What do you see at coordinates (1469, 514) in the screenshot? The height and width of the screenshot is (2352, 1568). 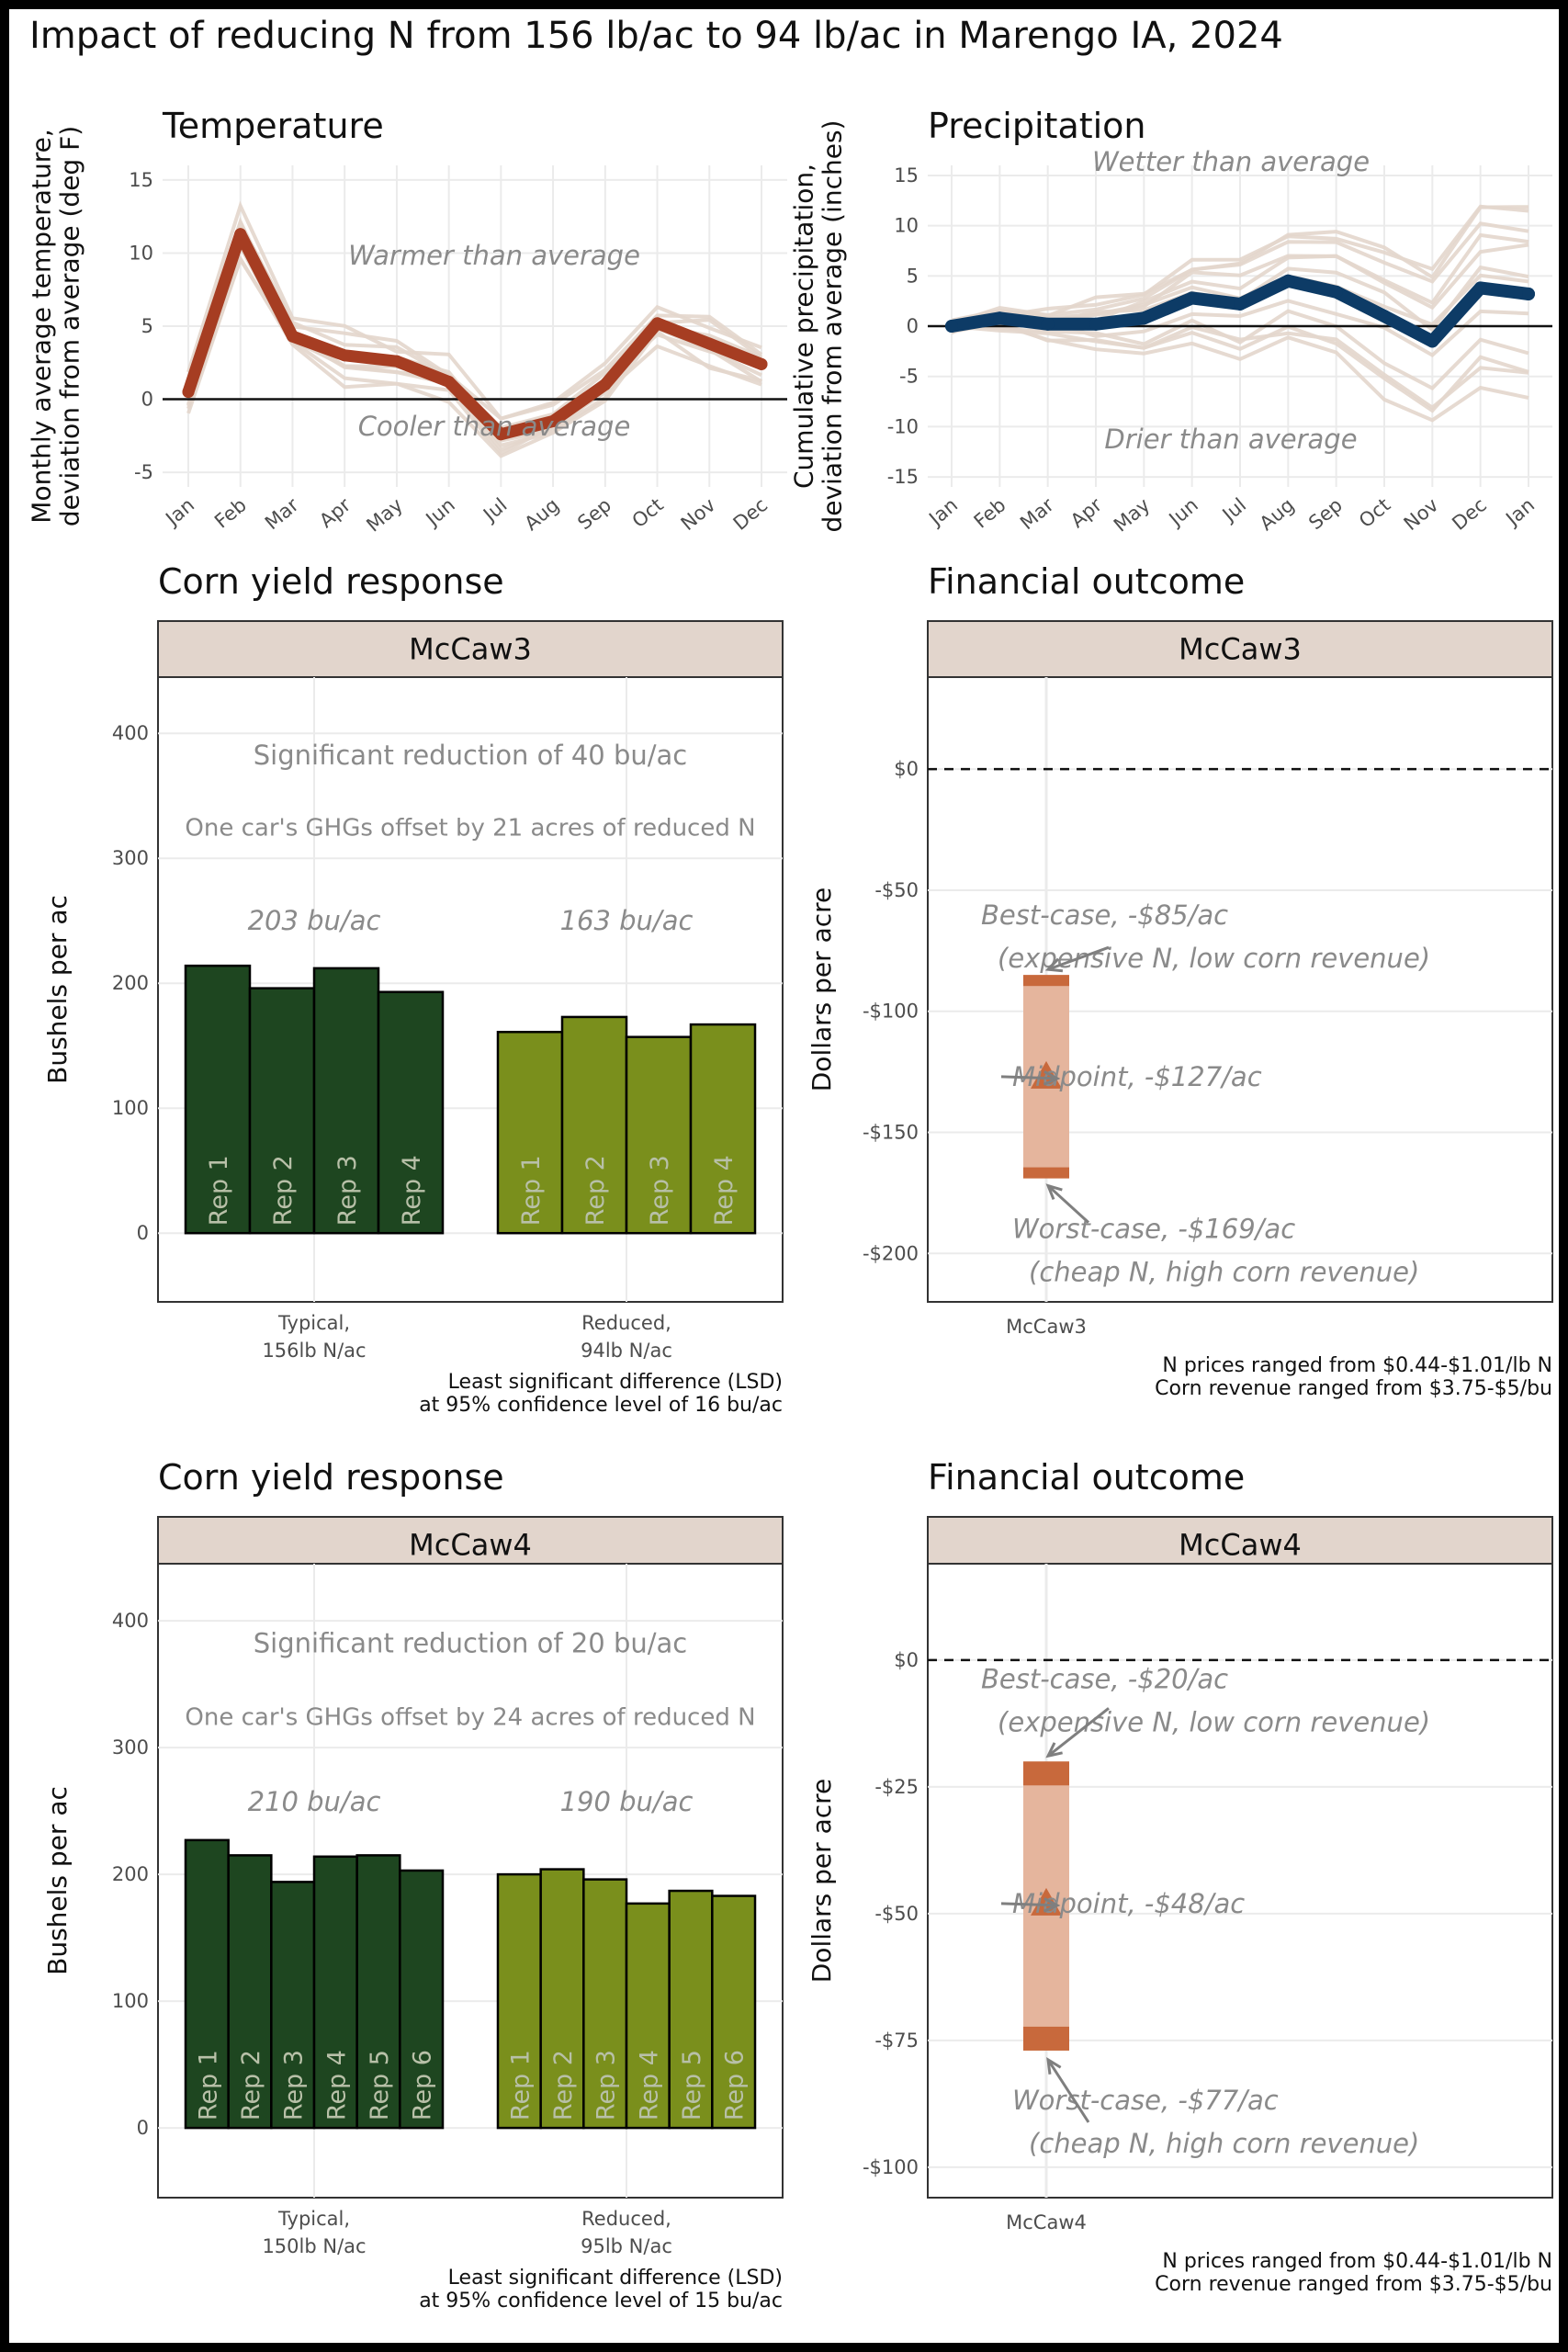 I see `precipitation-xtick-label: Dec` at bounding box center [1469, 514].